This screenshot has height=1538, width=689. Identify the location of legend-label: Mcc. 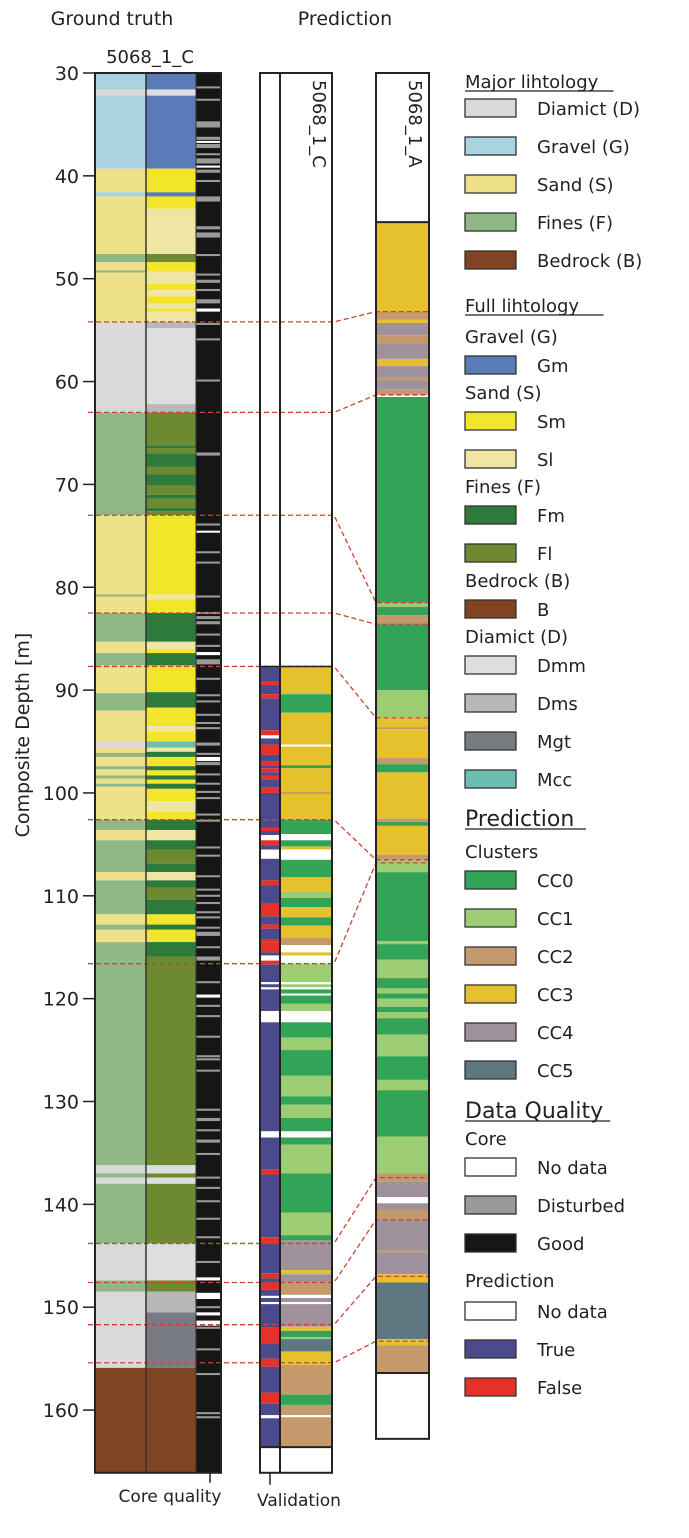
(554, 780).